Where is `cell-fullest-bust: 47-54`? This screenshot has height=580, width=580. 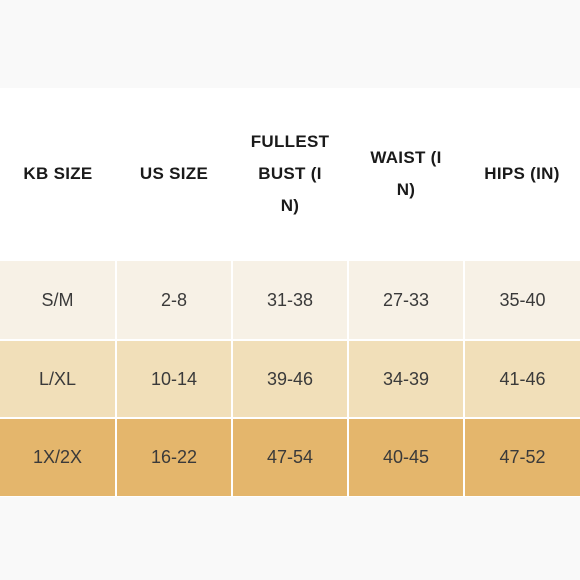 cell-fullest-bust: 47-54 is located at coordinates (290, 457).